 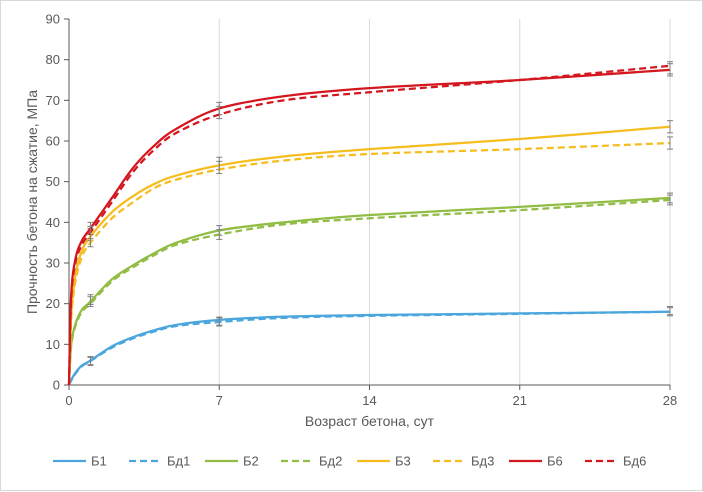 What do you see at coordinates (670, 200) in the screenshot?
I see `error-bar-Бд2-2` at bounding box center [670, 200].